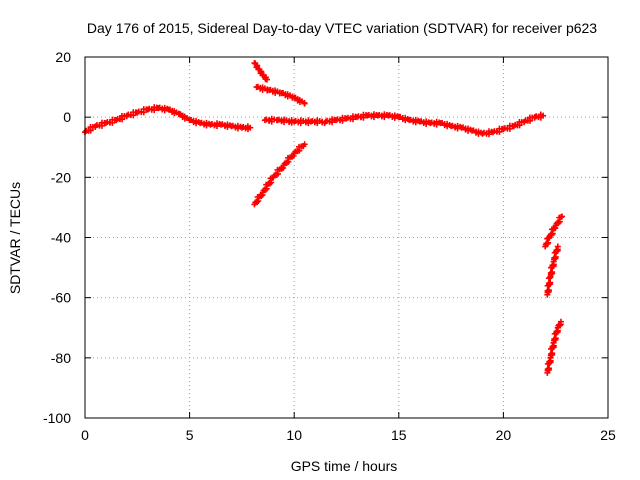  I want to click on series-trace-9-13h, so click(331, 119).